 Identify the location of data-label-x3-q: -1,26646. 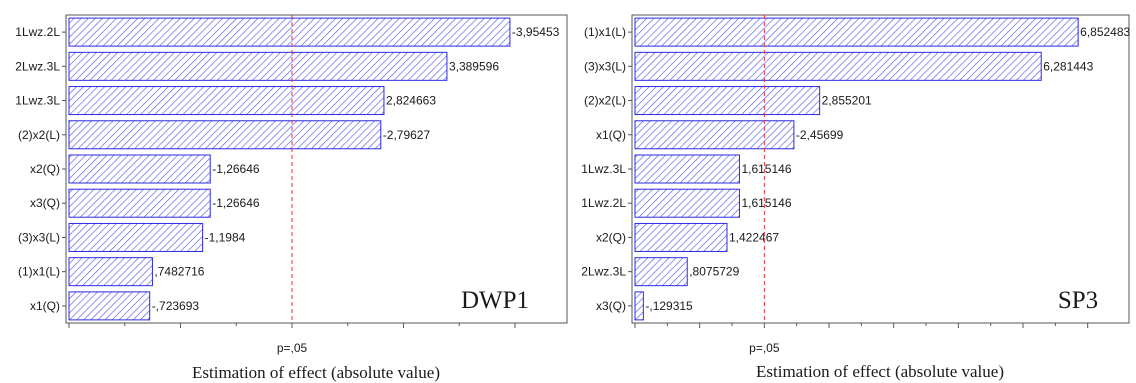
(236, 203).